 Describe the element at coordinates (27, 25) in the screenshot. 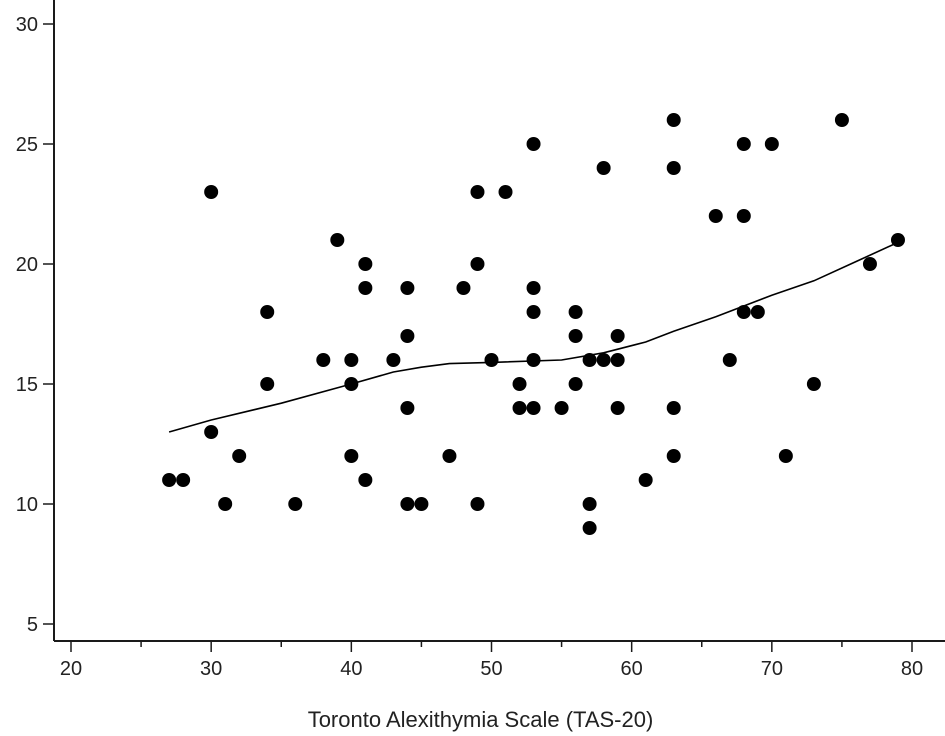

I see `y-tick-label: 30` at that location.